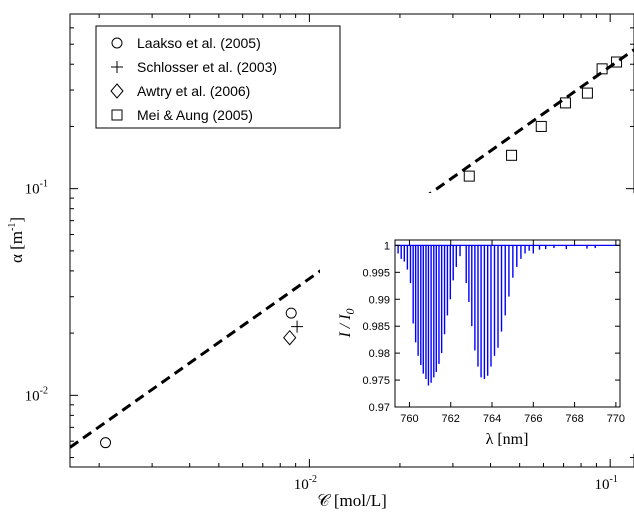 This screenshot has height=512, width=634. I want to click on inset-x-tick-label: 764, so click(492, 419).